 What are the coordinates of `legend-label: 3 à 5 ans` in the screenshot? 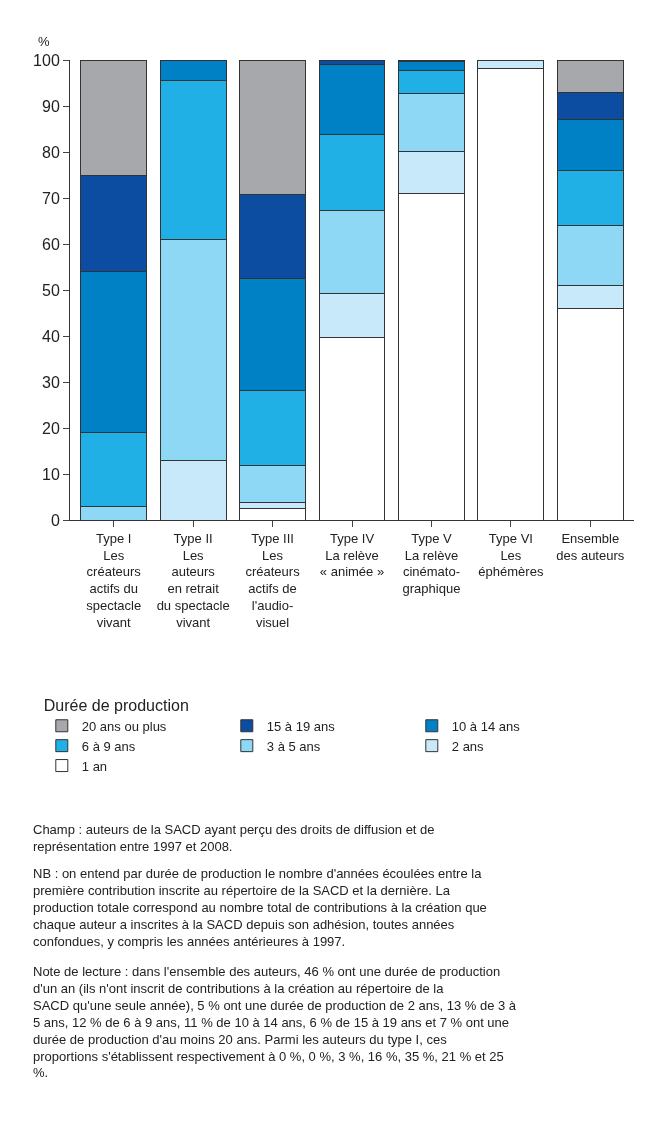 It's located at (293, 746).